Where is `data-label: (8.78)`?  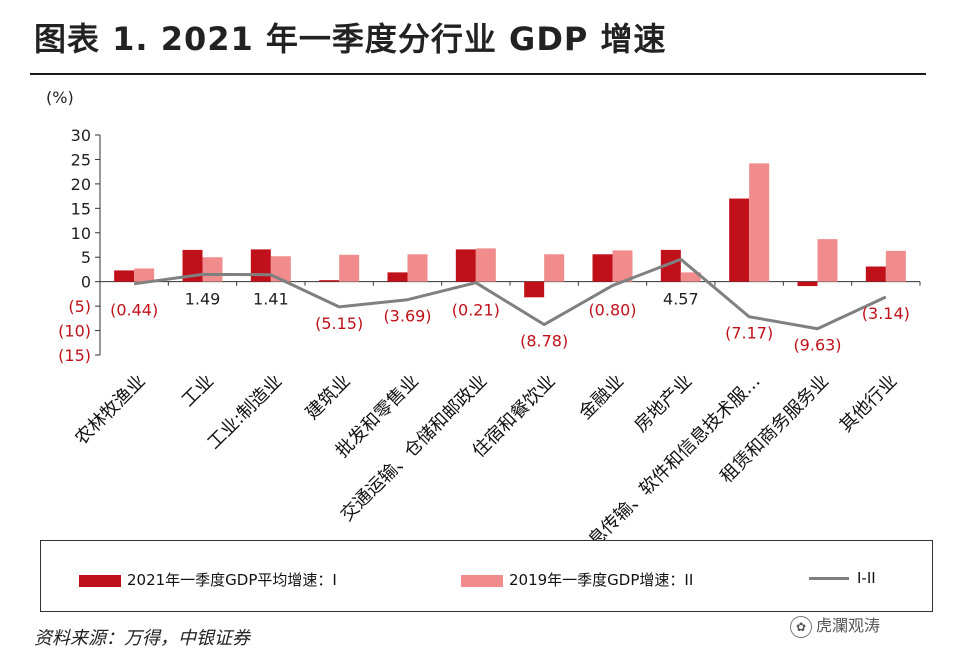
data-label: (8.78) is located at coordinates (544, 341).